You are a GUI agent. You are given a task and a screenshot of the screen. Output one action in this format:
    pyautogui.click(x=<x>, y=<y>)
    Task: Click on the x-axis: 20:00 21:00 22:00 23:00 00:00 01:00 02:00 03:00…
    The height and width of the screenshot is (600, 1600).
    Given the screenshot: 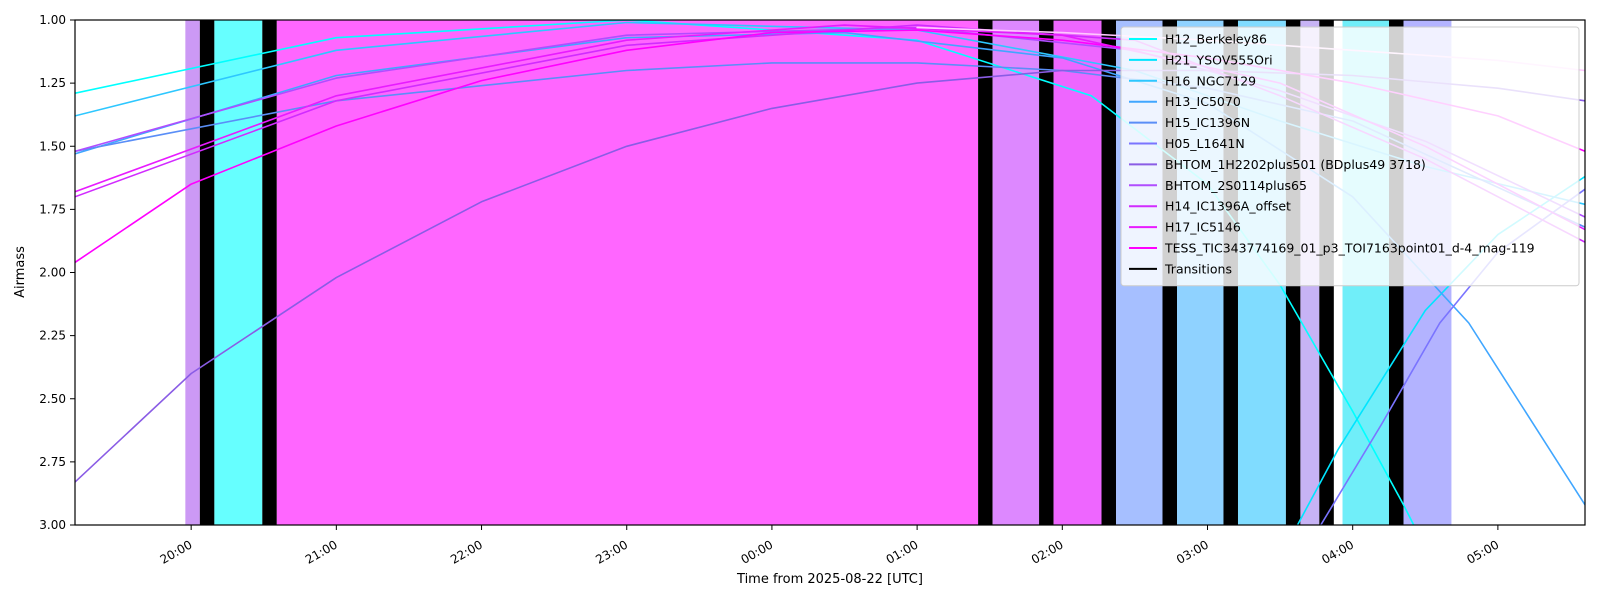 What is the action you would take?
    pyautogui.click(x=829, y=546)
    